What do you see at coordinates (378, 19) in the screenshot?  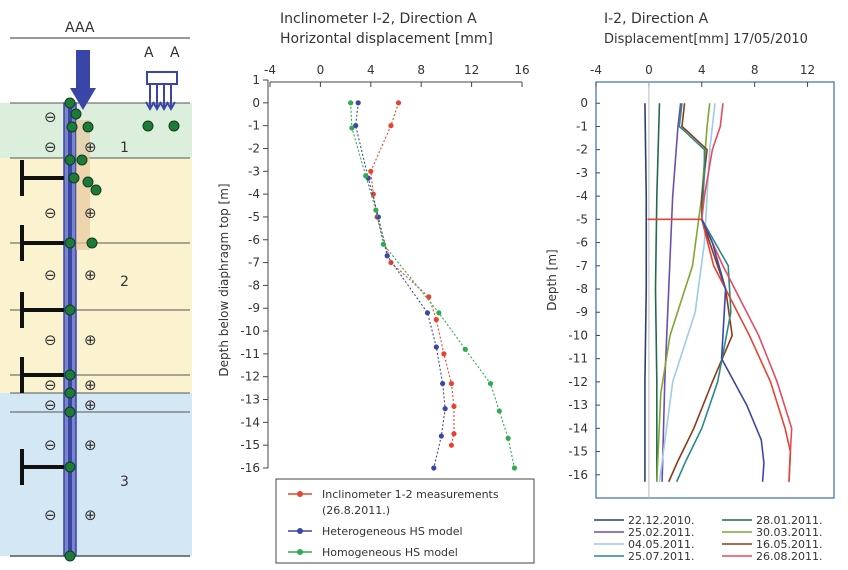 I see `chart-title: Inclinometer I-2, Direction A` at bounding box center [378, 19].